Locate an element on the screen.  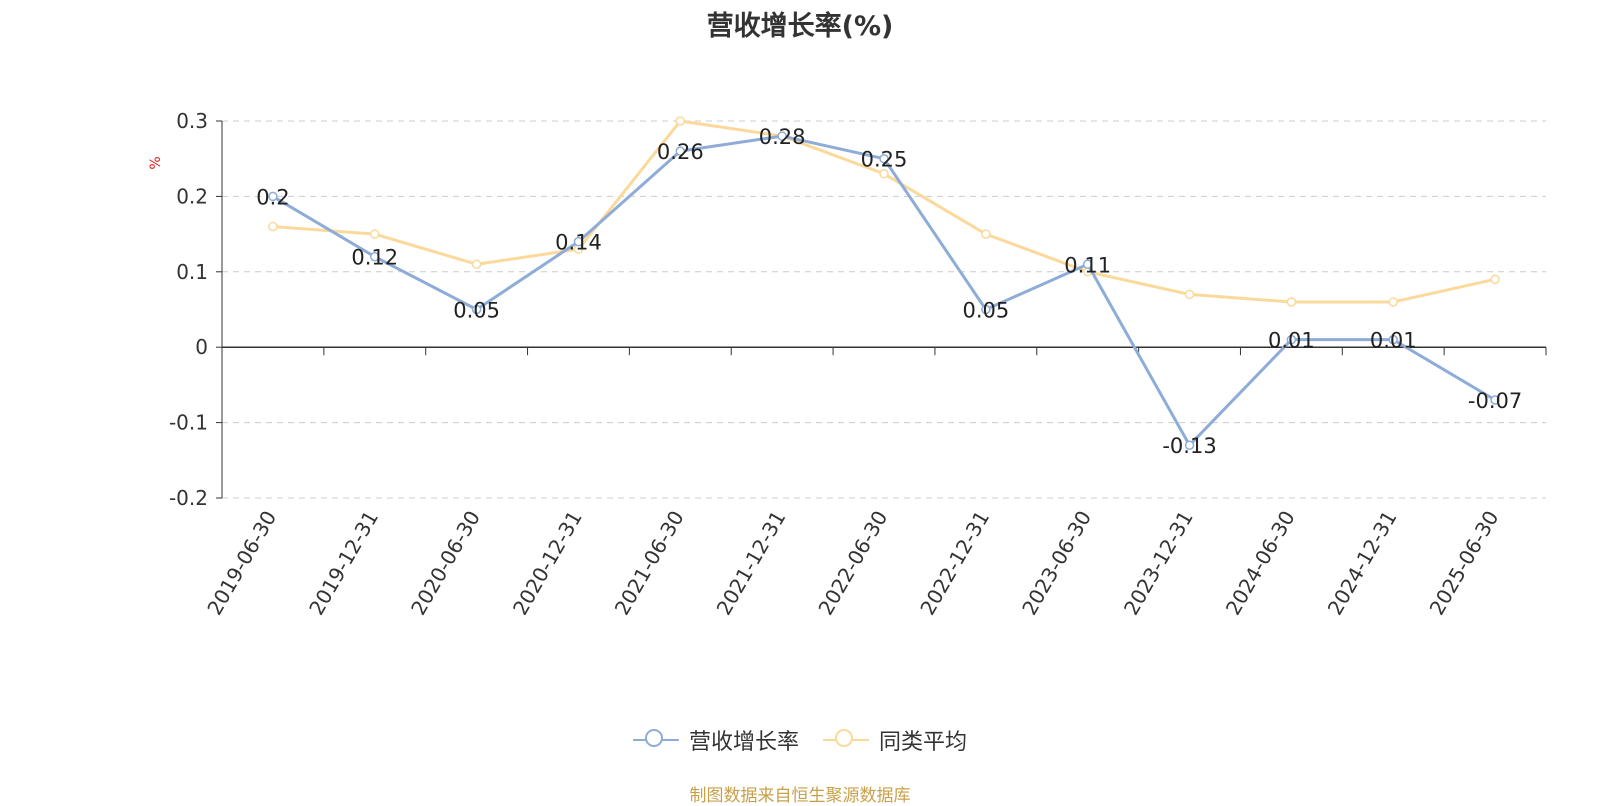
data-label: -0.07 is located at coordinates (1495, 401).